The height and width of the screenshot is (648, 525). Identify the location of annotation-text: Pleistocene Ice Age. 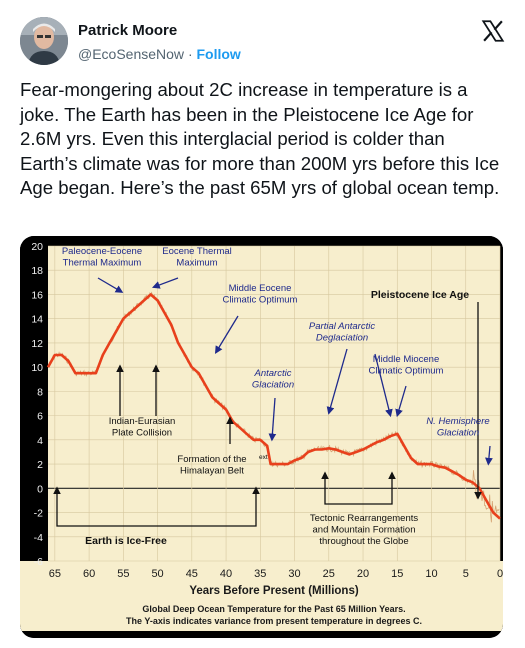
(420, 295).